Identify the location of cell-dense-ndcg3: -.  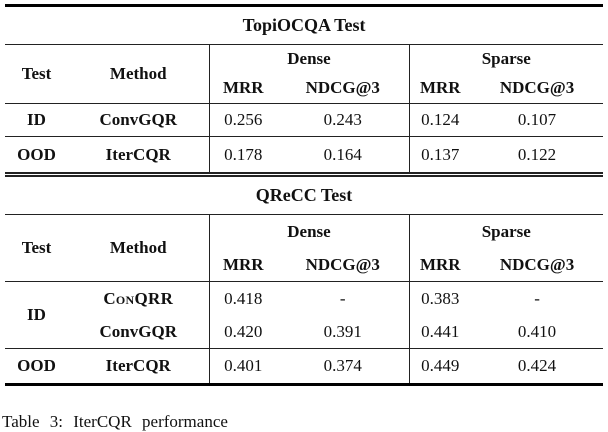
(342, 298).